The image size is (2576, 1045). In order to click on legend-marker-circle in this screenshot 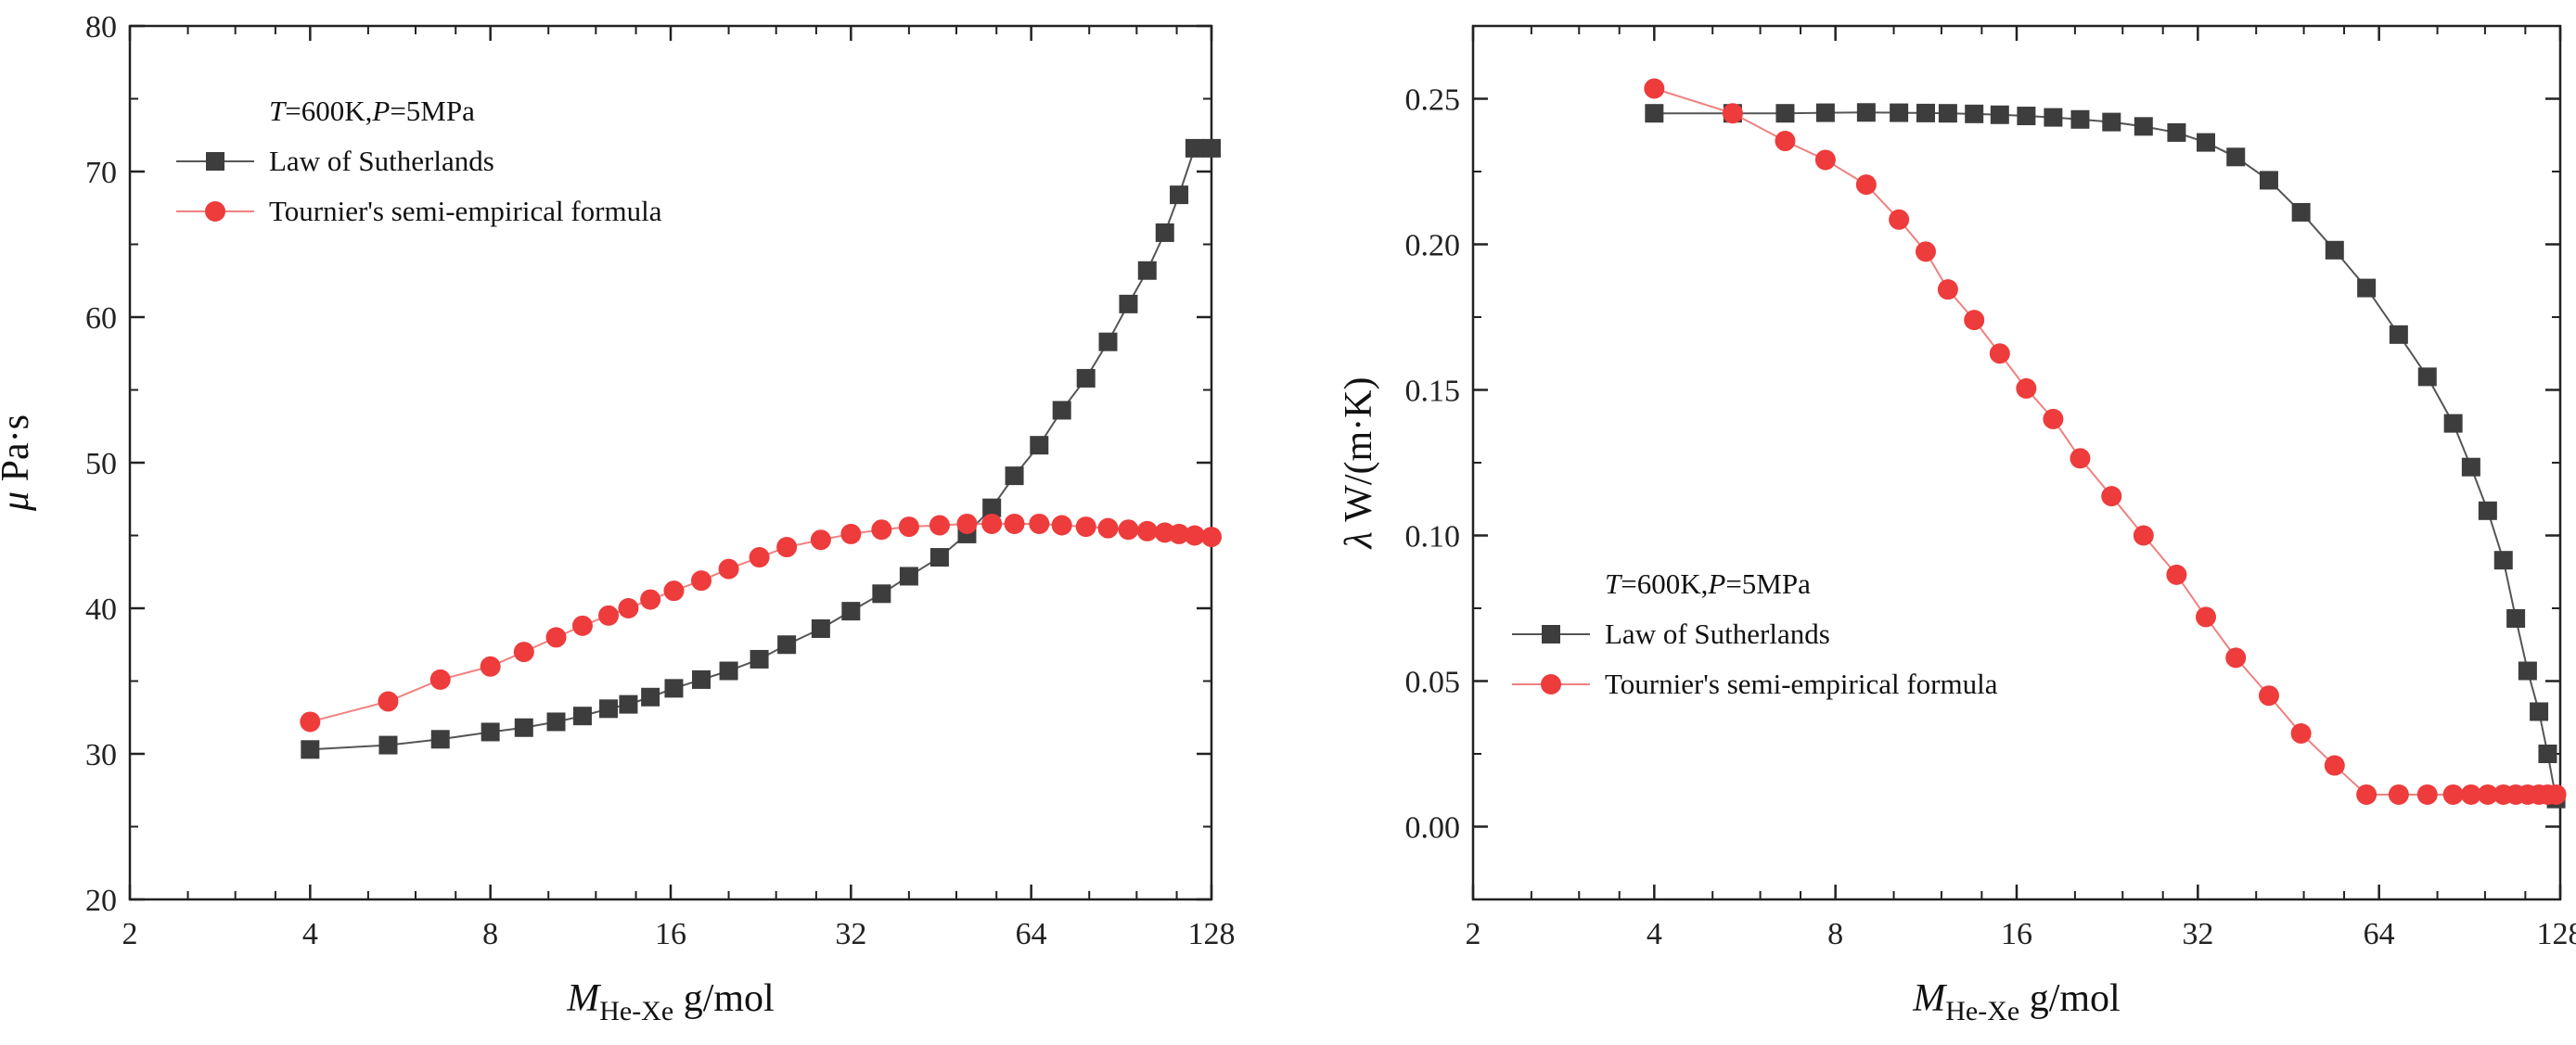, I will do `click(1551, 684)`.